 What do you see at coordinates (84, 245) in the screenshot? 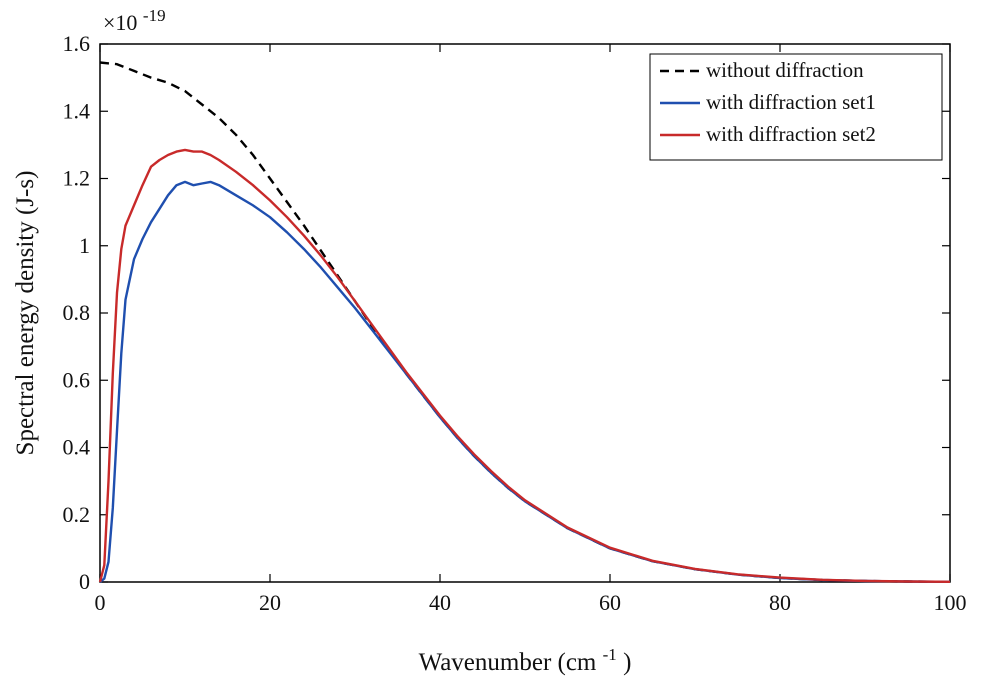
I see `y-tick-label: 1` at bounding box center [84, 245].